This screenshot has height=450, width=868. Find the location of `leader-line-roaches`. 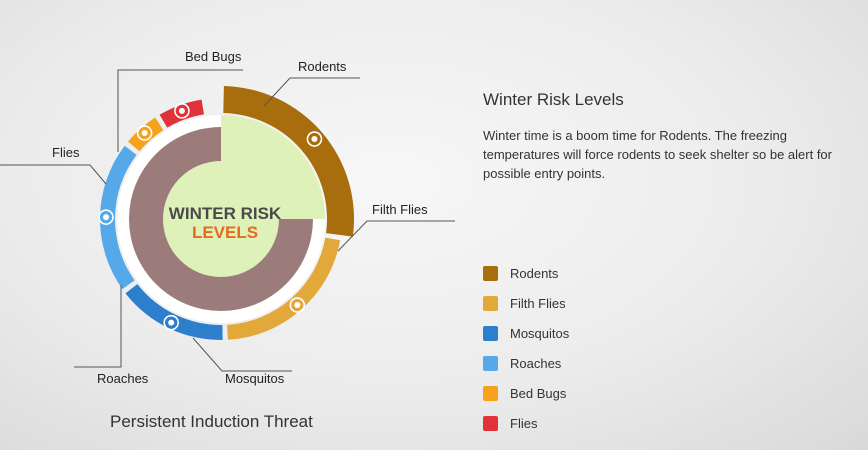

leader-line-roaches is located at coordinates (98, 326).